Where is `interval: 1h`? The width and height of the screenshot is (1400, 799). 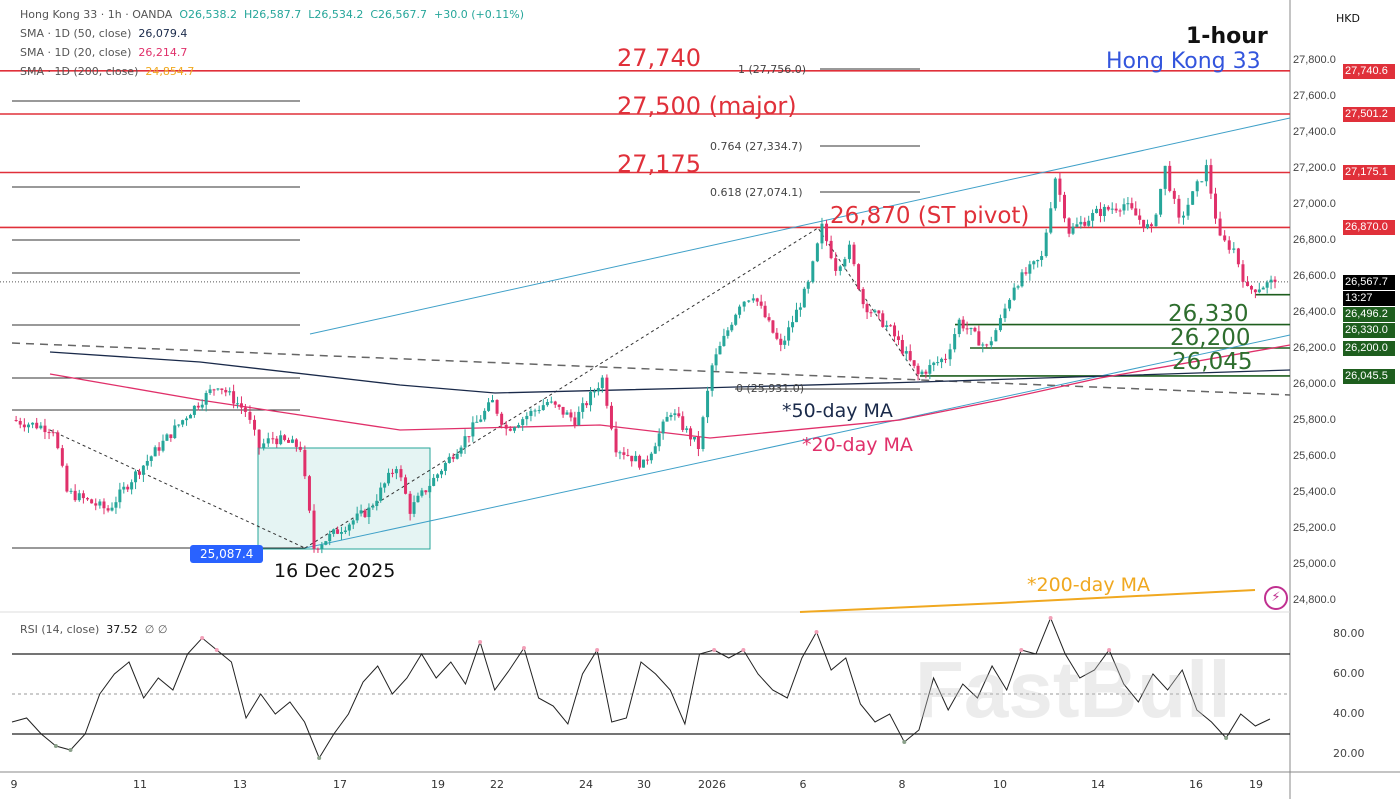
interval: 1h is located at coordinates (114, 14).